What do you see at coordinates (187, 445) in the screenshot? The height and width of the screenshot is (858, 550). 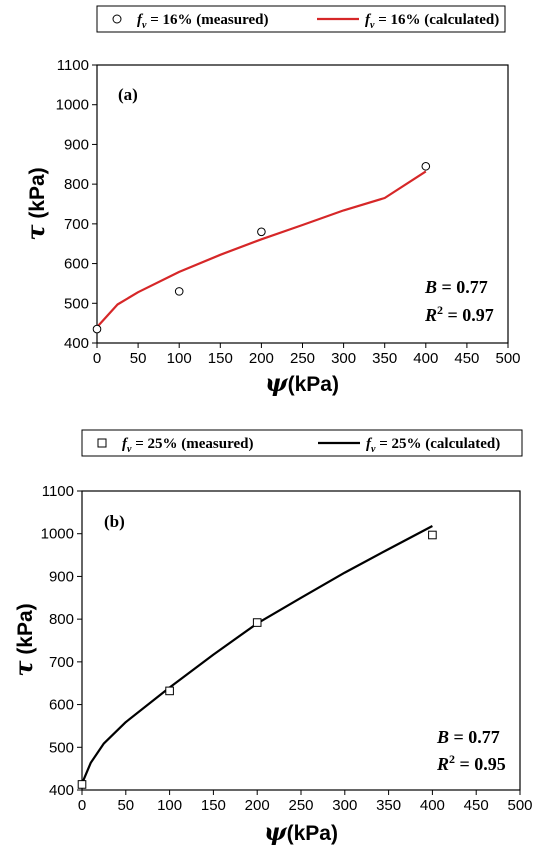 I see `legend-measured-label: fv = 25% (measured)` at bounding box center [187, 445].